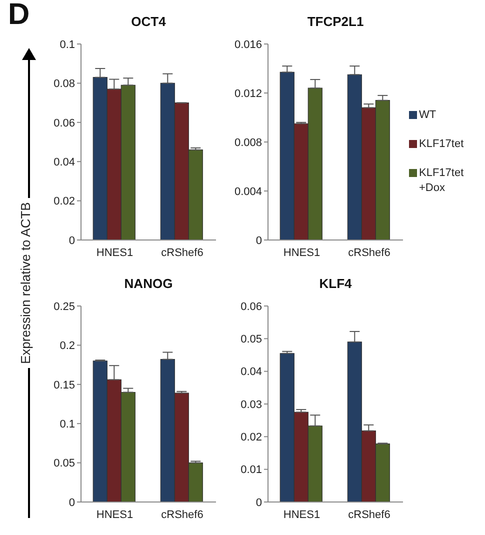  What do you see at coordinates (427, 115) in the screenshot?
I see `legend-label: WT` at bounding box center [427, 115].